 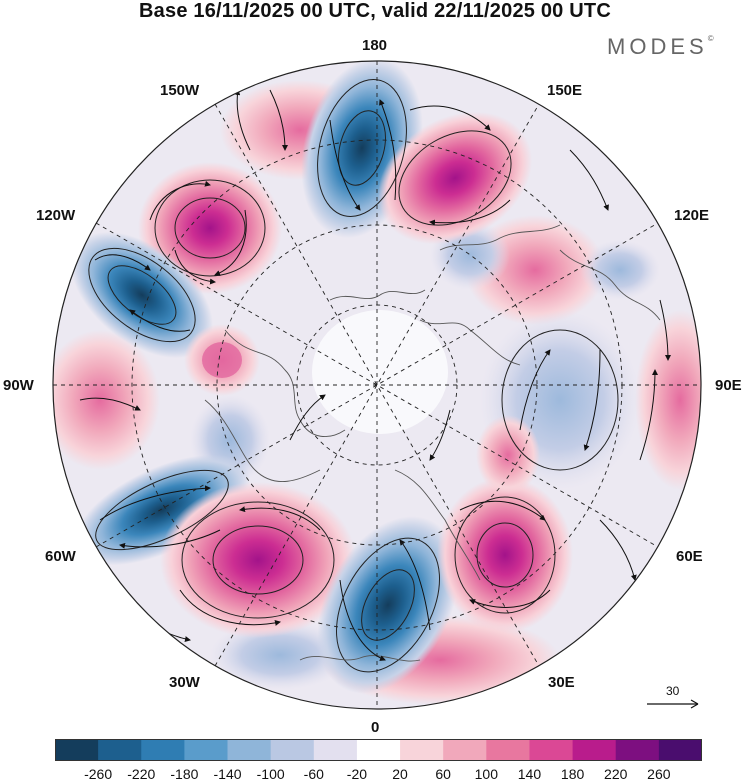 I want to click on colorbar-tick-label: -100, so click(x=270, y=774).